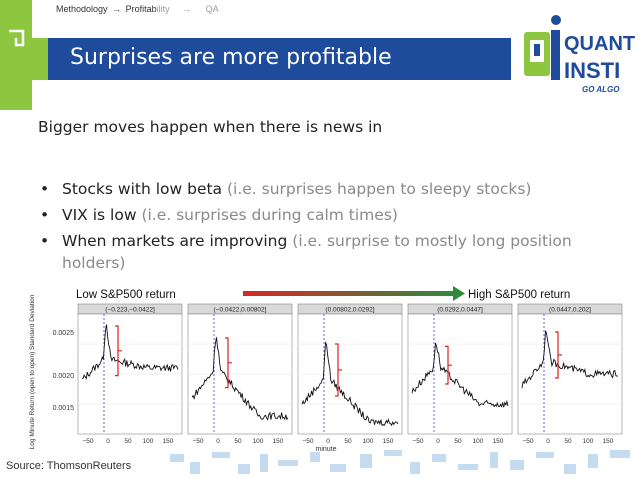  What do you see at coordinates (349, 310) in the screenshot?
I see `panel-label: (0.00802,0.0292]` at bounding box center [349, 310].